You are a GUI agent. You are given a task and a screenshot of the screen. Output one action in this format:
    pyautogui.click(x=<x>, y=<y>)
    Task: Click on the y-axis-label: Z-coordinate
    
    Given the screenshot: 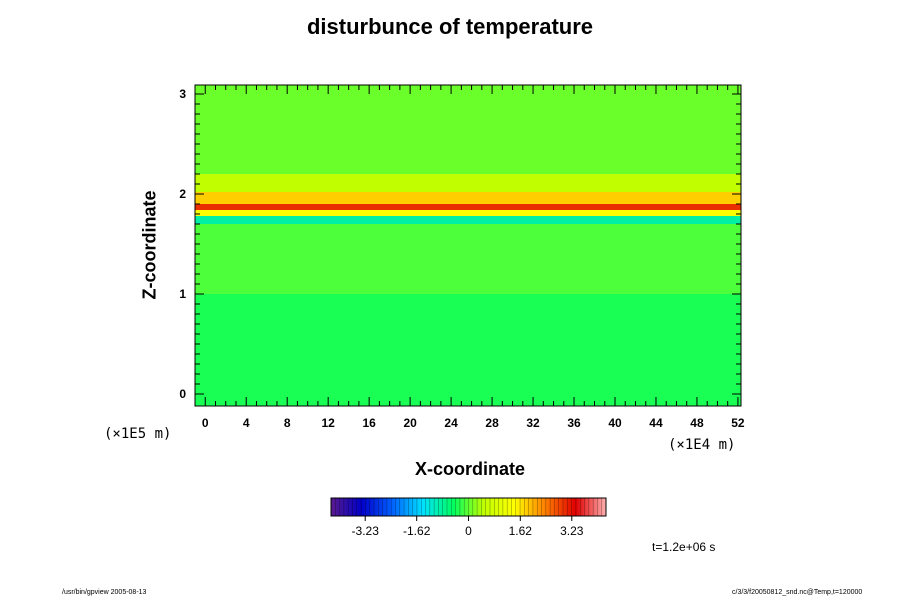 What is the action you would take?
    pyautogui.click(x=149, y=245)
    